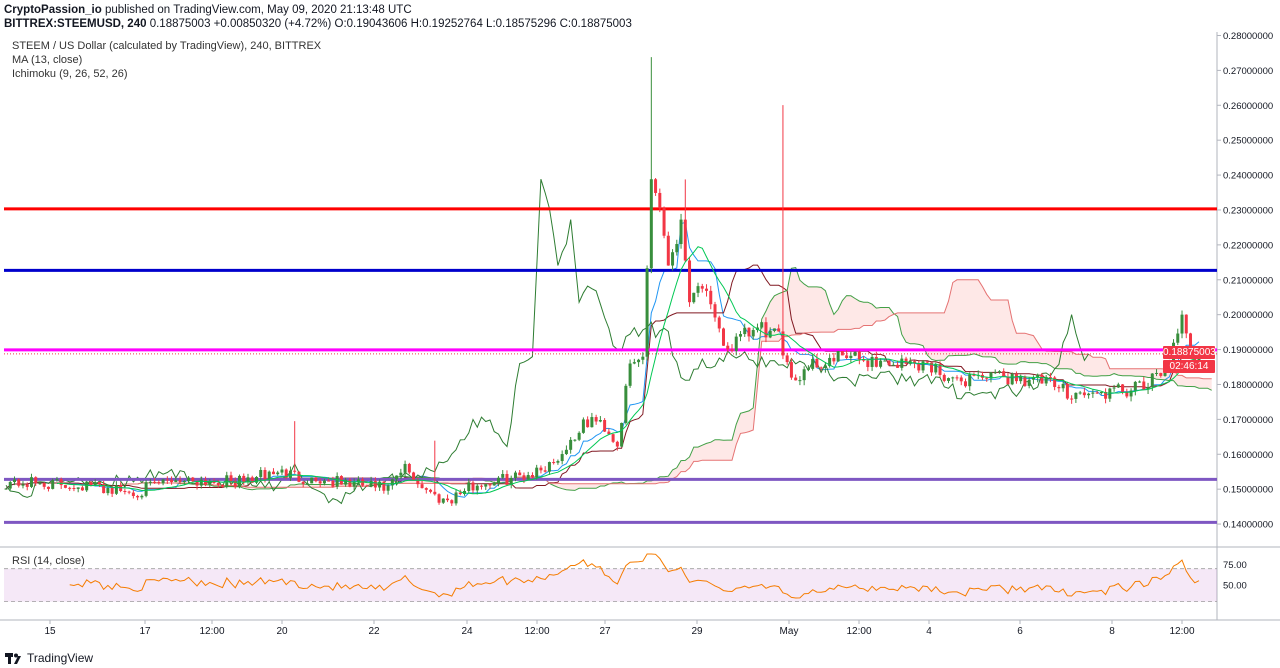 The height and width of the screenshot is (668, 1280). What do you see at coordinates (1248, 455) in the screenshot?
I see `price-tick-label: 0.16000000` at bounding box center [1248, 455].